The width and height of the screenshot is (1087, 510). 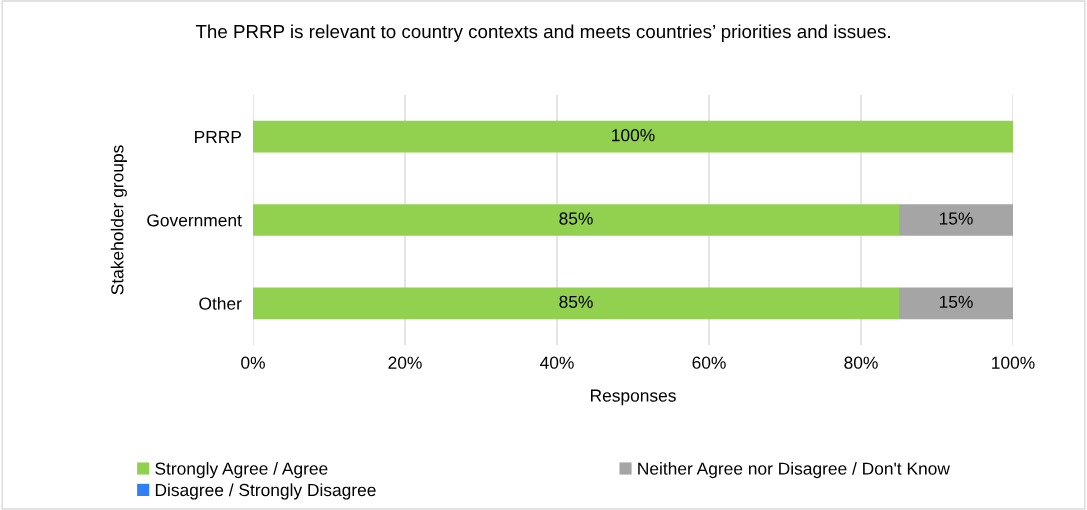 What do you see at coordinates (118, 220) in the screenshot?
I see `y-axis-title: Stakeholder groups` at bounding box center [118, 220].